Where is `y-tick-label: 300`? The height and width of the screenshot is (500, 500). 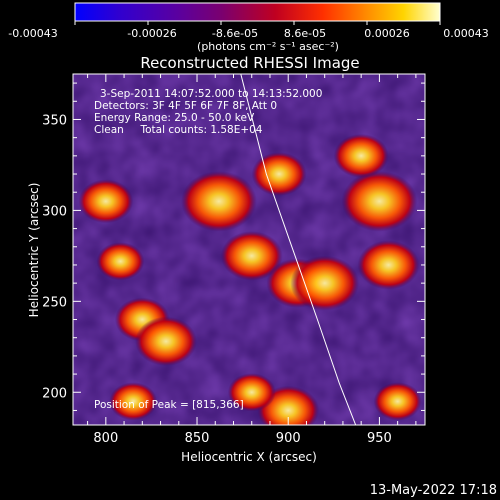
y-tick-label: 300 is located at coordinates (54, 211).